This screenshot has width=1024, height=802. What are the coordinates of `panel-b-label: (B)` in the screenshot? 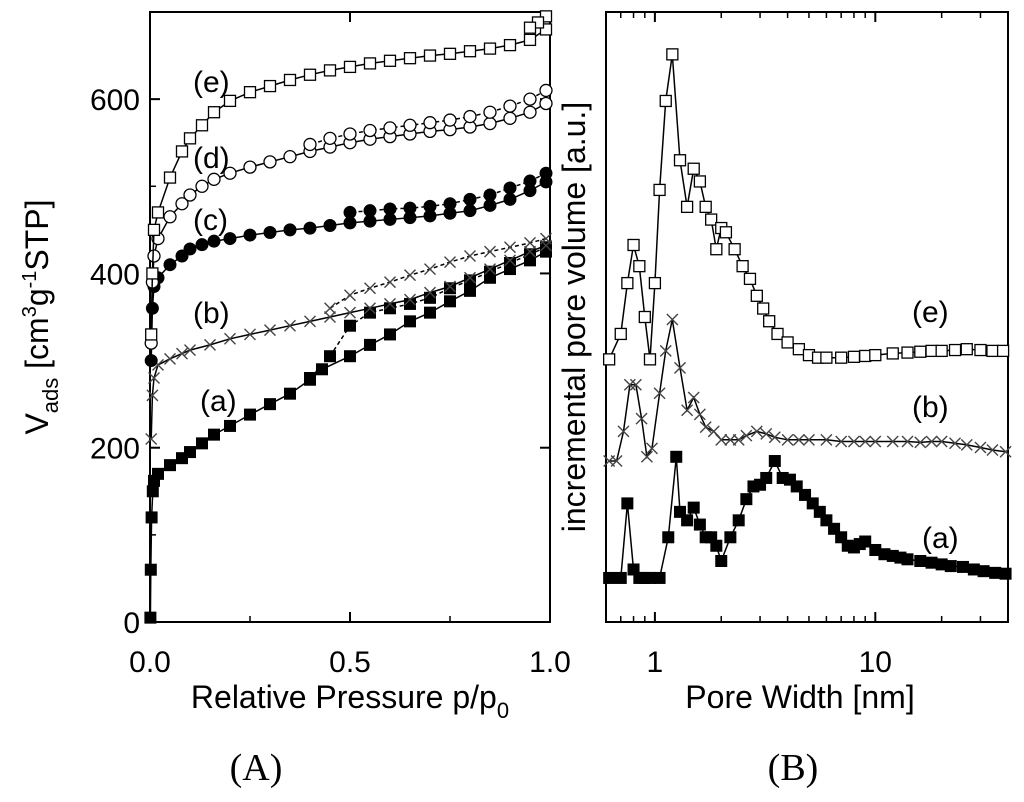 It's located at (793, 768).